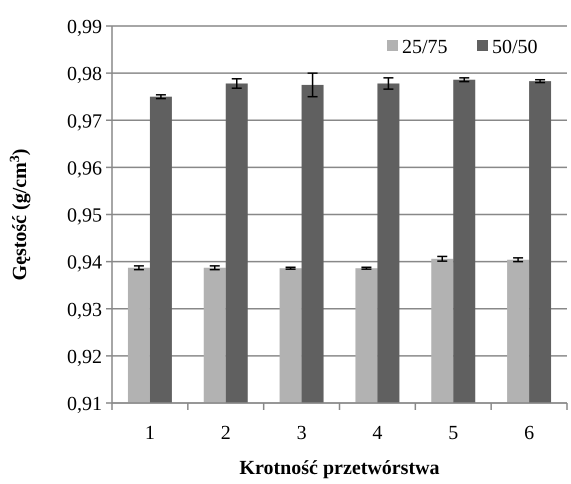 The height and width of the screenshot is (484, 571). What do you see at coordinates (377, 433) in the screenshot?
I see `x-tick-label: 4` at bounding box center [377, 433].